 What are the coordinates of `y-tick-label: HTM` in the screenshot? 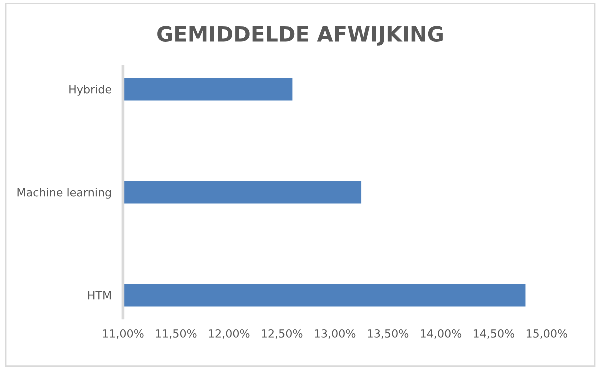 It's located at (100, 296).